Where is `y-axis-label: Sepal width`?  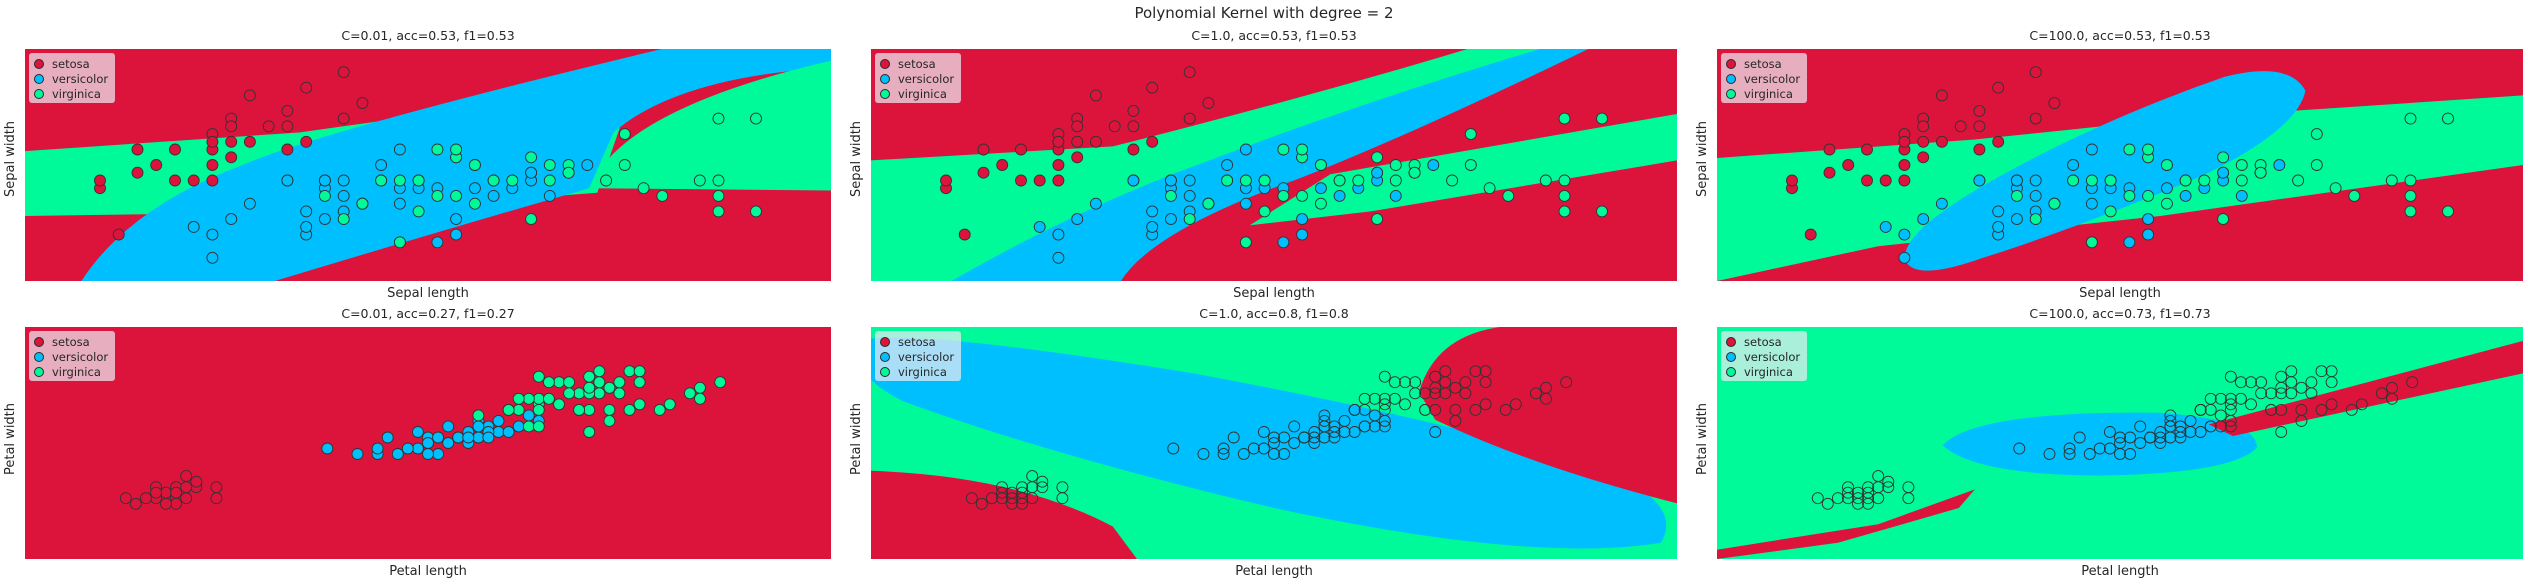
y-axis-label: Sepal width is located at coordinates (1702, 158).